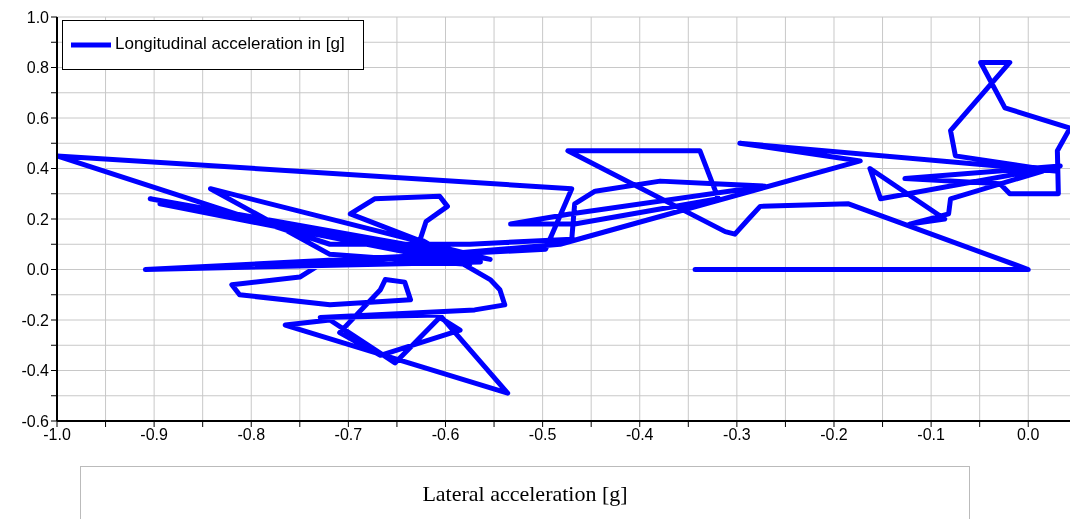  What do you see at coordinates (542, 435) in the screenshot?
I see `x-tick-label: -0.5` at bounding box center [542, 435].